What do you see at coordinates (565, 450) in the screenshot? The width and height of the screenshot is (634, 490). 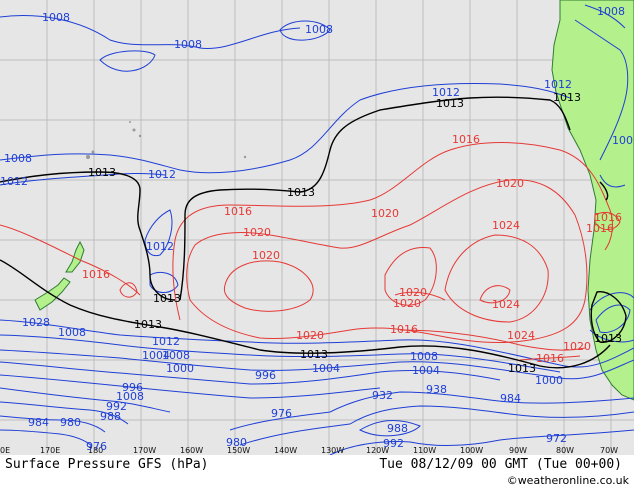 I see `lon-tick: 80W` at bounding box center [565, 450].